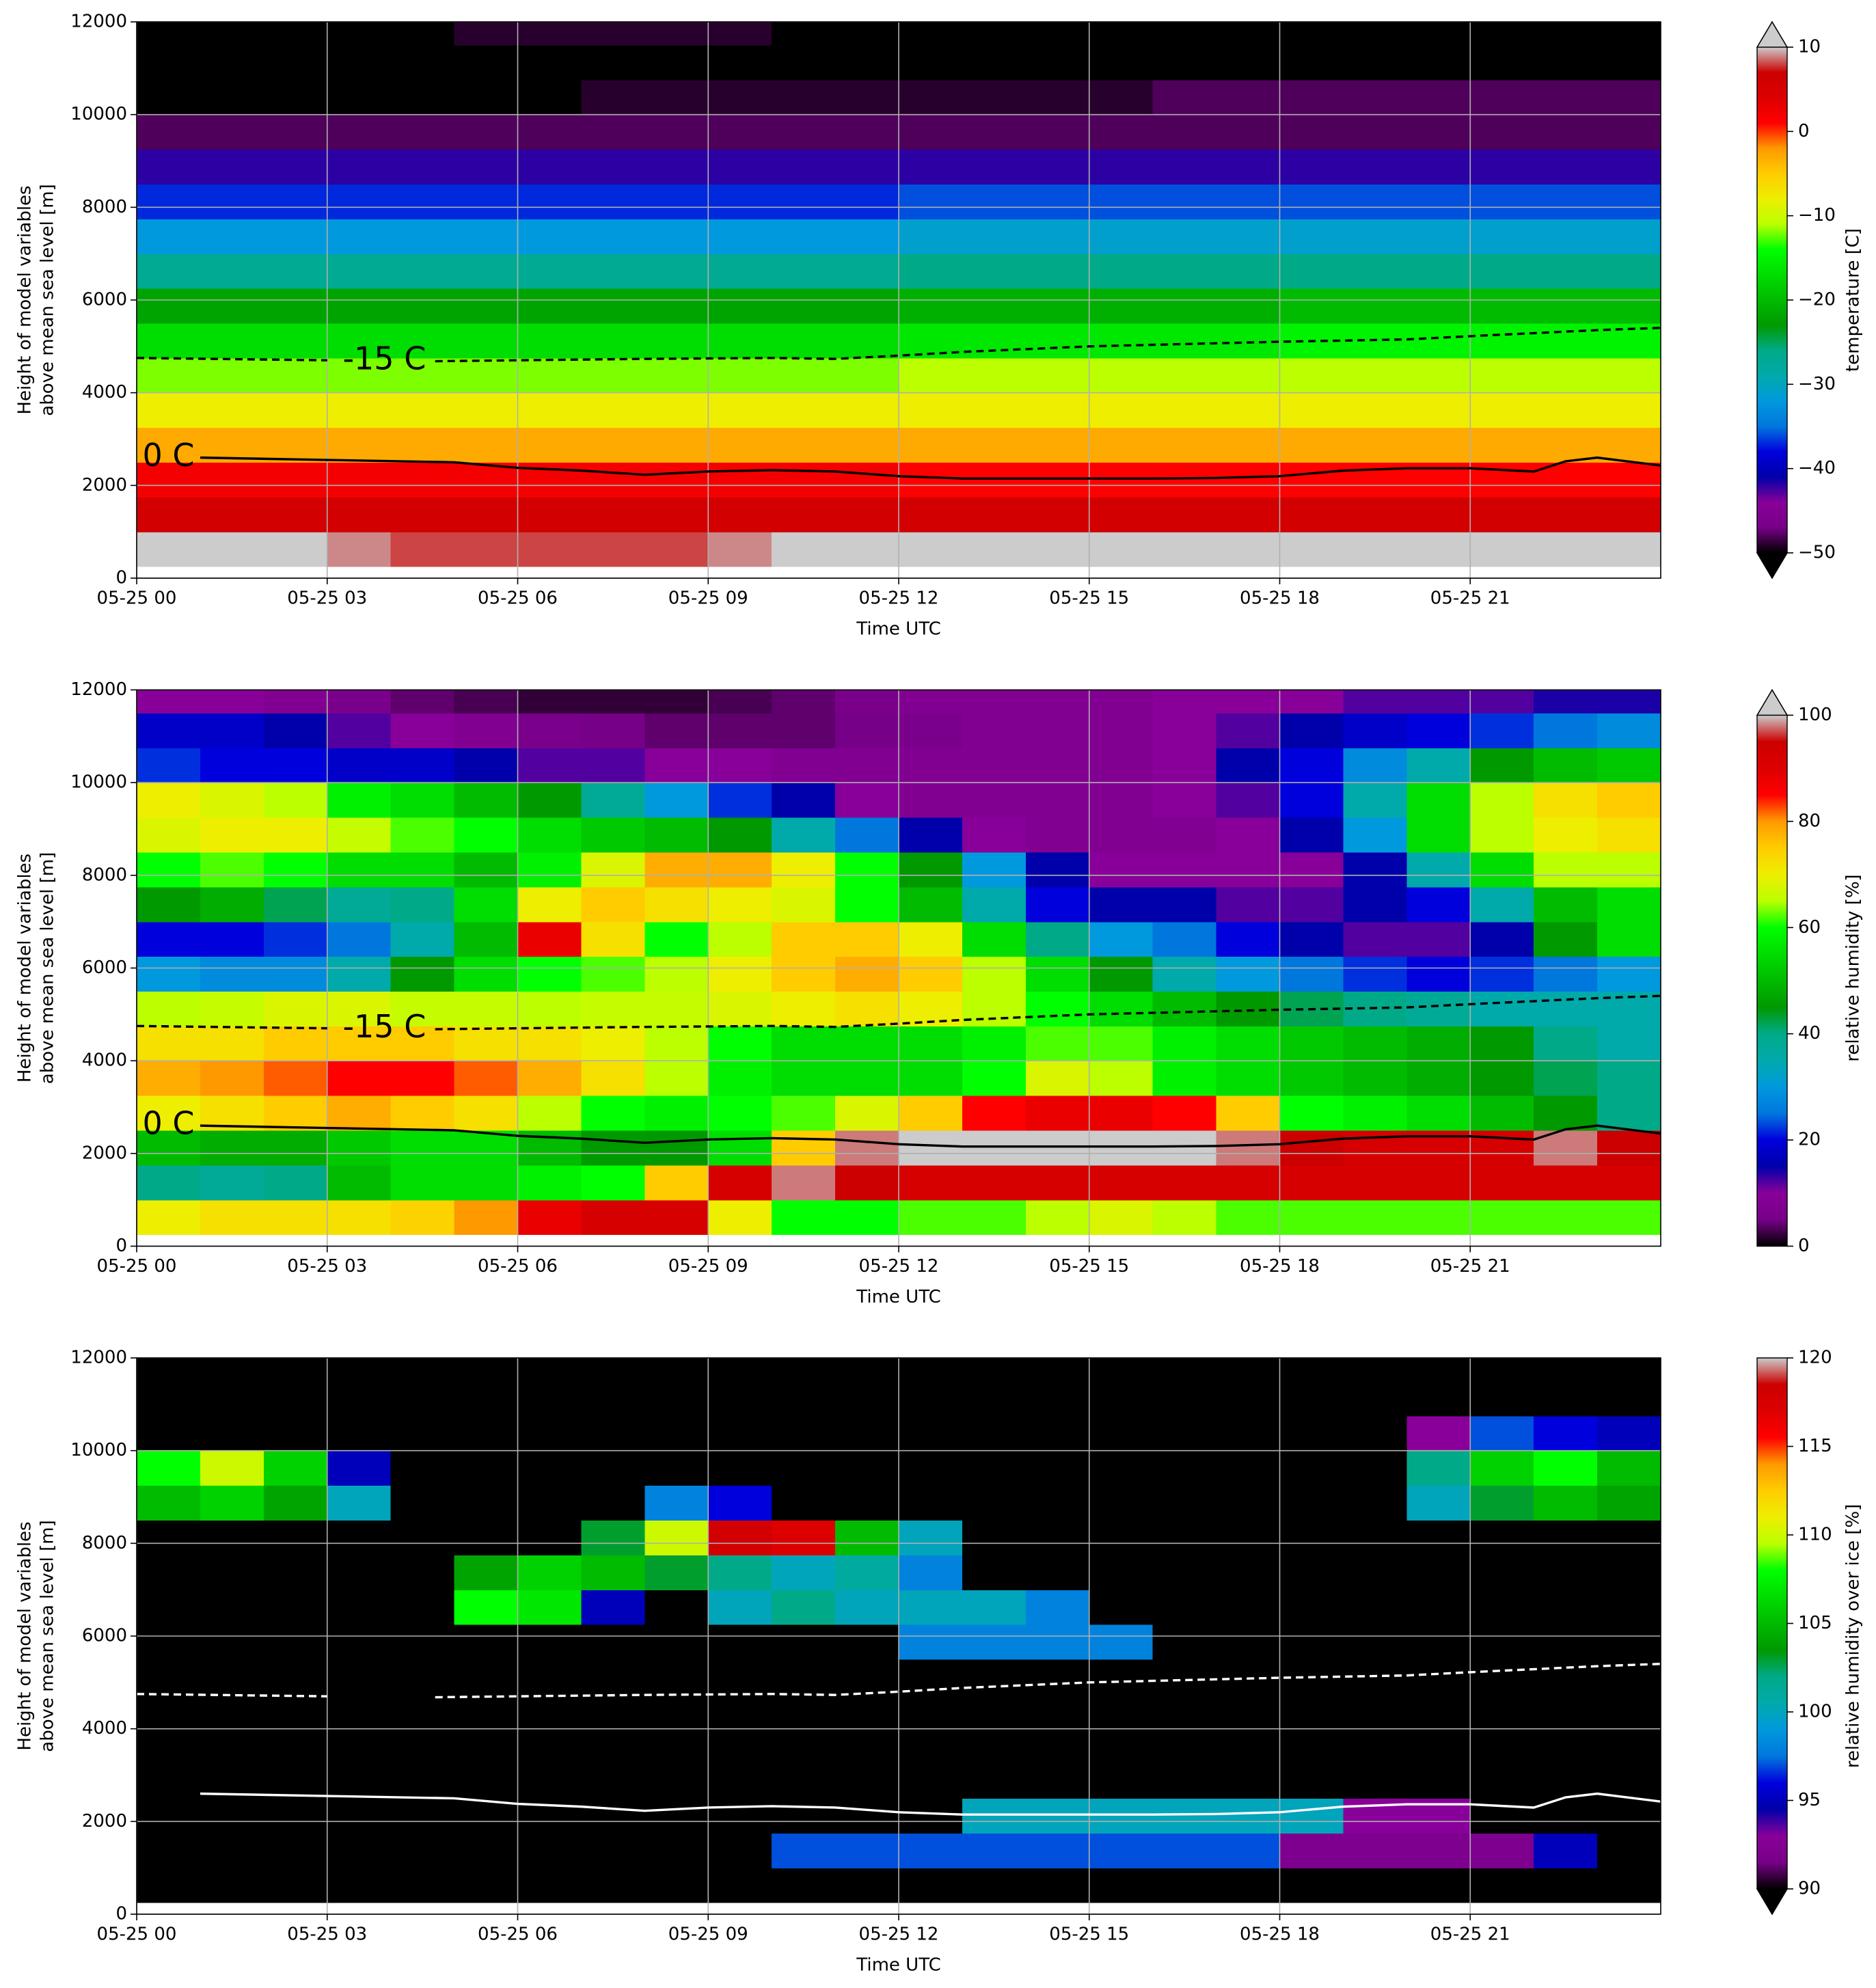  I want to click on contour-line, so click(930, 1804).